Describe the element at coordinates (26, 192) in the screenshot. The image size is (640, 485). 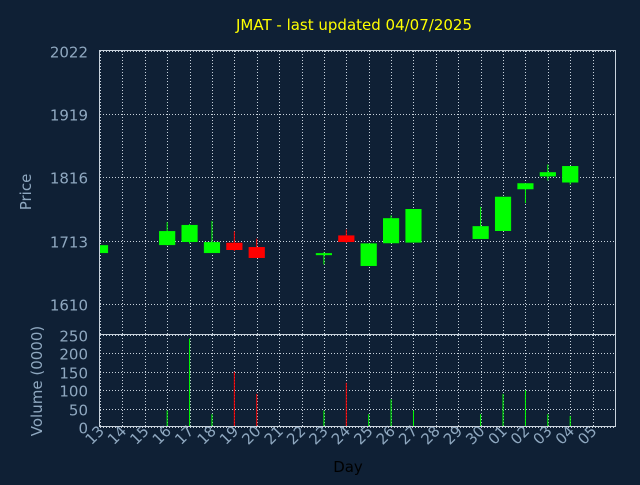
I see `price-axis-label: Price` at that location.